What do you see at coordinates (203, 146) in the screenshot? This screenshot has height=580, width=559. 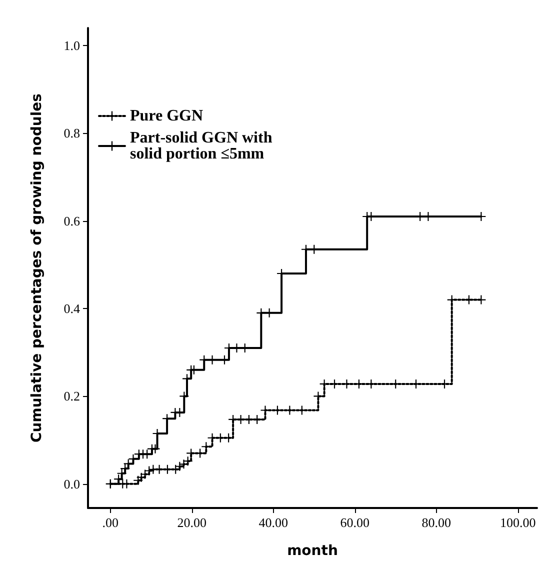 I see `legend-label: Part-solid GGN with solid portion ≤5mm` at bounding box center [203, 146].